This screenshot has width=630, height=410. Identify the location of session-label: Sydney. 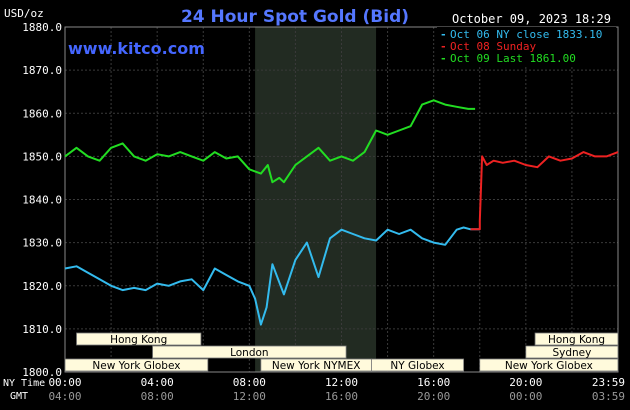
(571, 353).